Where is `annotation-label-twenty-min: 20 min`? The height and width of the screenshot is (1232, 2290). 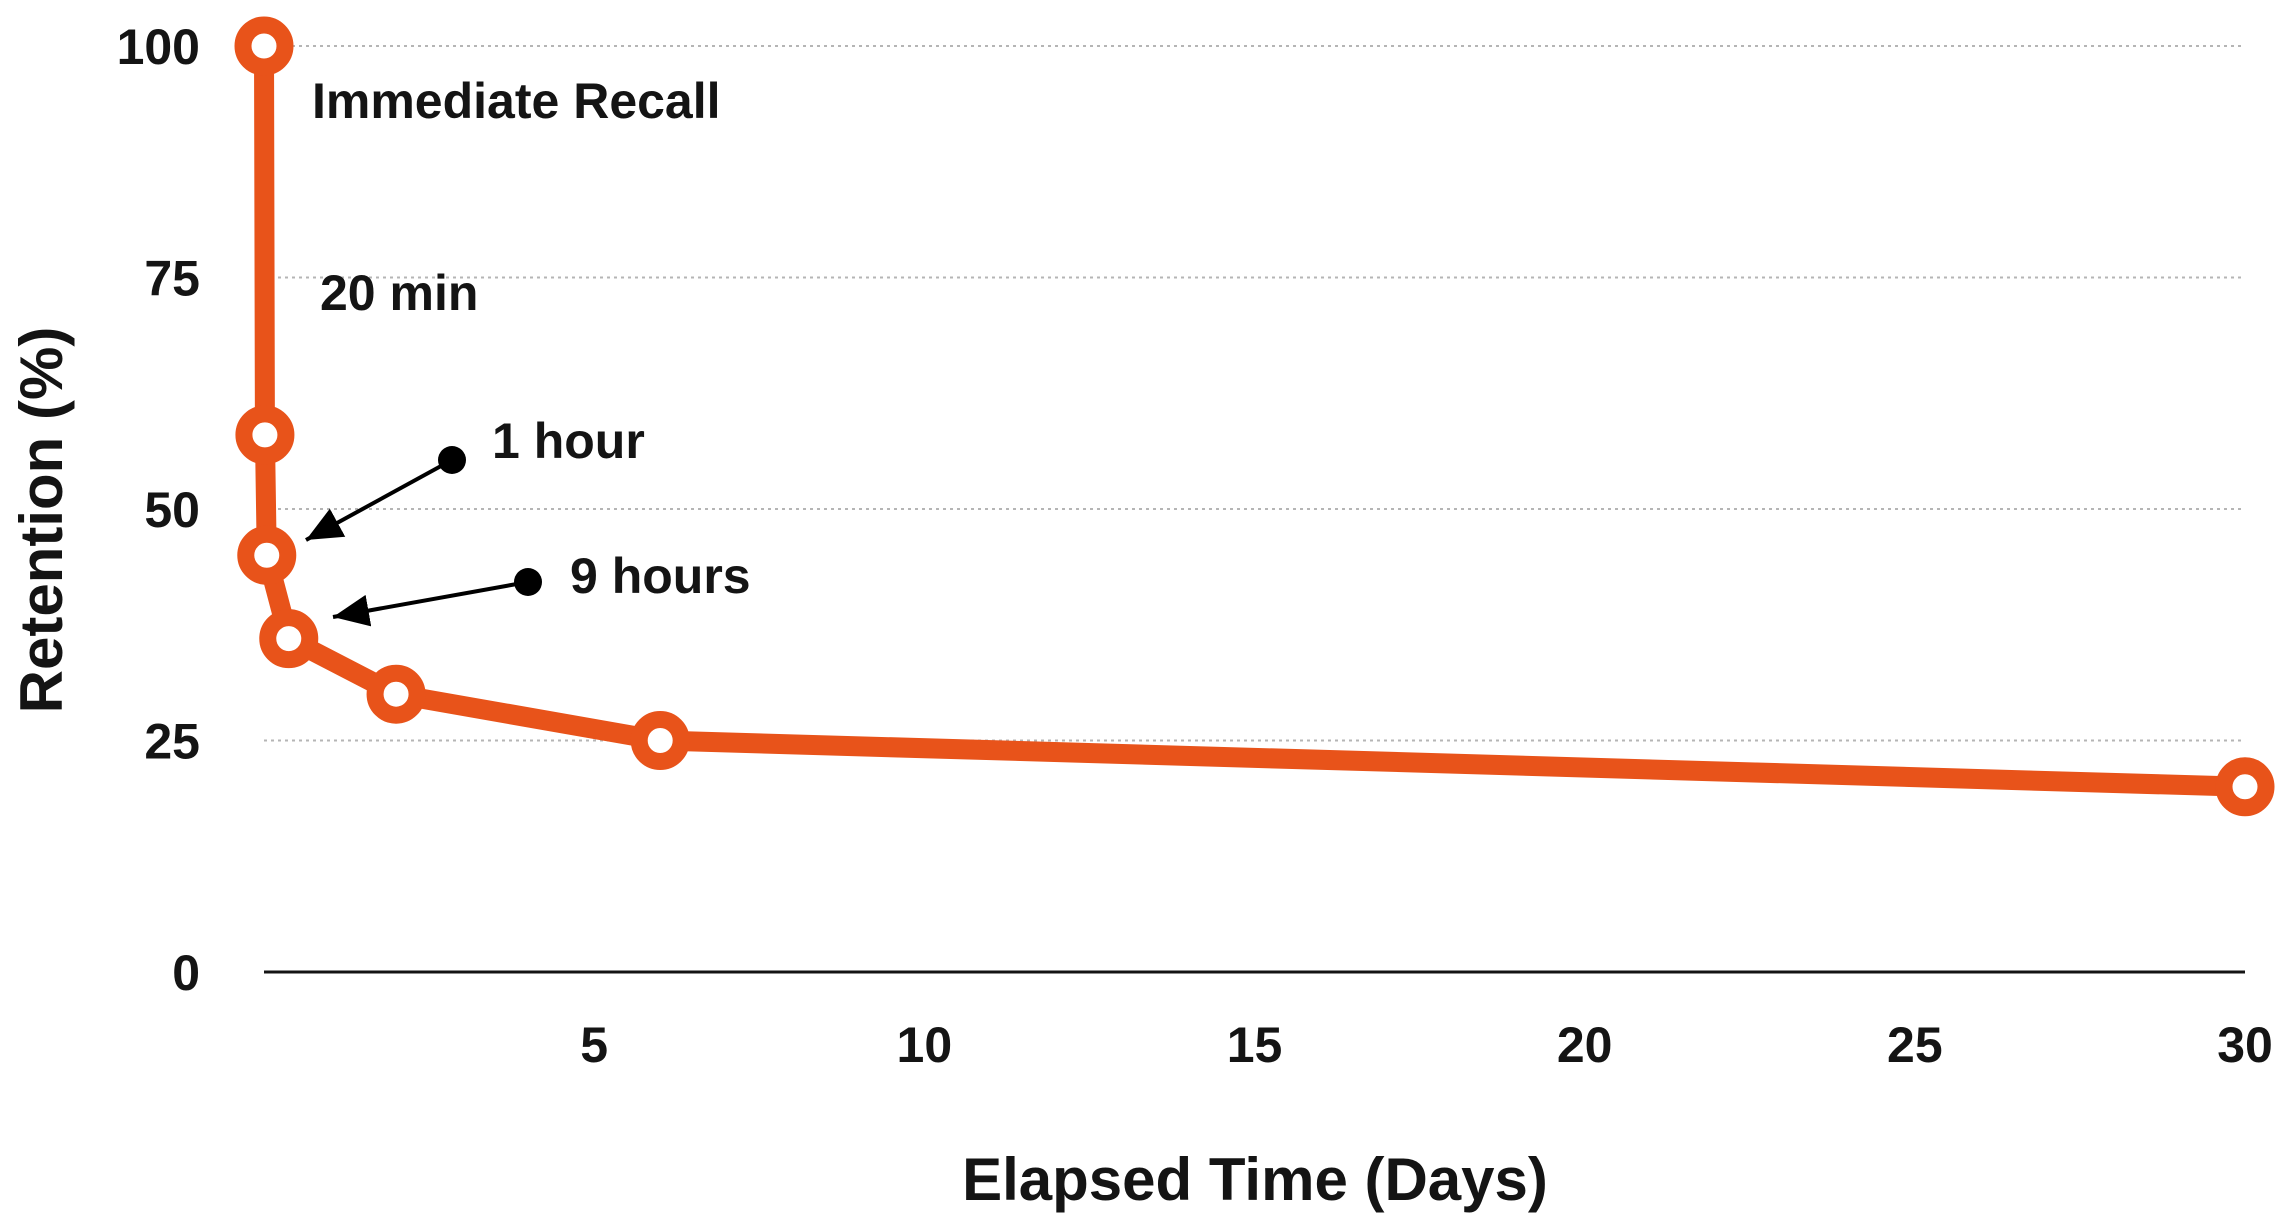
annotation-label-twenty-min: 20 min is located at coordinates (399, 293).